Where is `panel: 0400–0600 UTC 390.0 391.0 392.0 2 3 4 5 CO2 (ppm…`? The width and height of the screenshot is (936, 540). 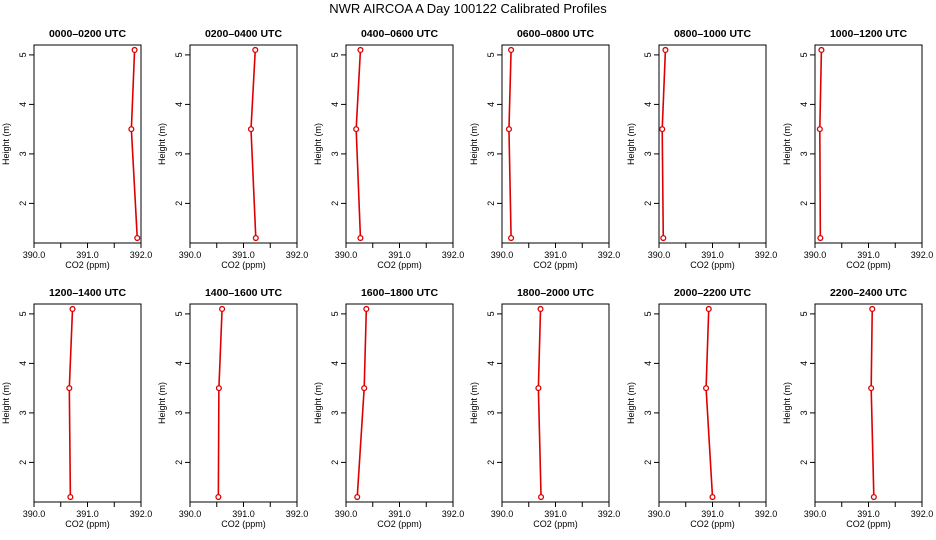 panel: 0400–0600 UTC 390.0 391.0 392.0 2 3 4 5 CO2 (ppm… is located at coordinates (388, 149).